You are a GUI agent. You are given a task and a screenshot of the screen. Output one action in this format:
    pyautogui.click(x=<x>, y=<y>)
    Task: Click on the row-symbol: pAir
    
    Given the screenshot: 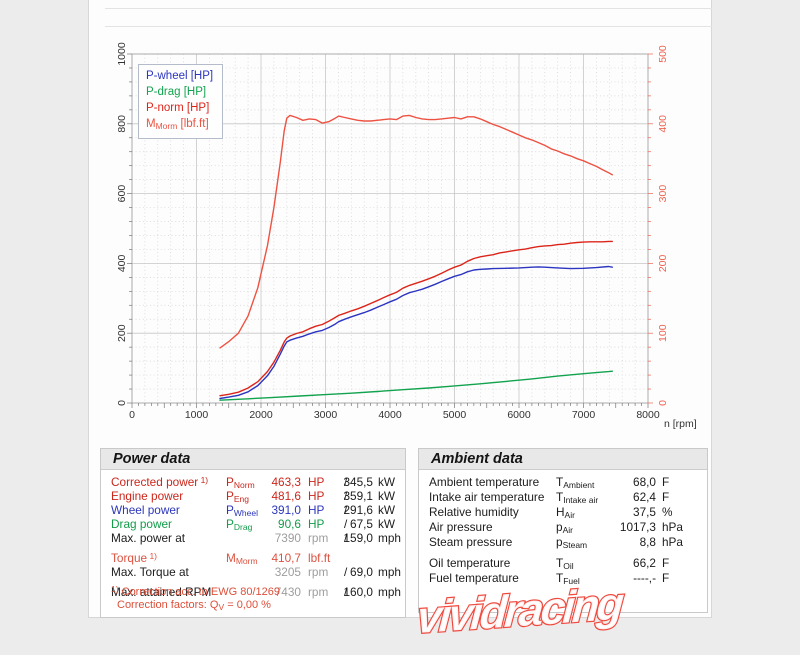 What is the action you would take?
    pyautogui.click(x=564, y=527)
    